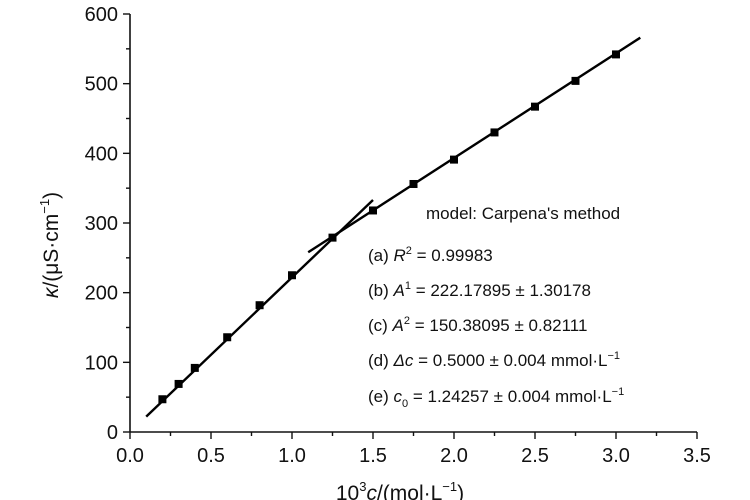 This screenshot has width=750, height=500. I want to click on y-tick-label: 300, so click(101, 224).